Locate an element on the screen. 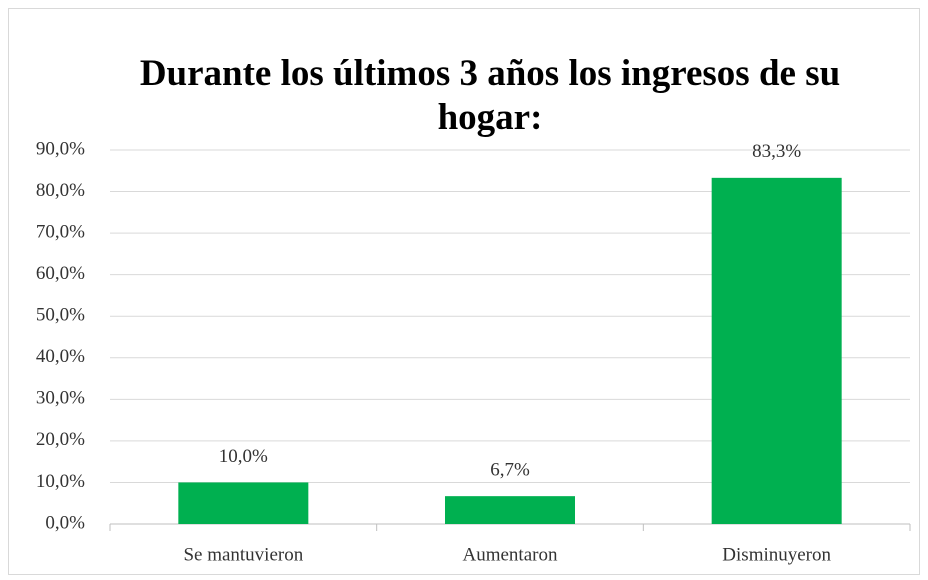 The height and width of the screenshot is (580, 928). data-label: 83,3% is located at coordinates (776, 151).